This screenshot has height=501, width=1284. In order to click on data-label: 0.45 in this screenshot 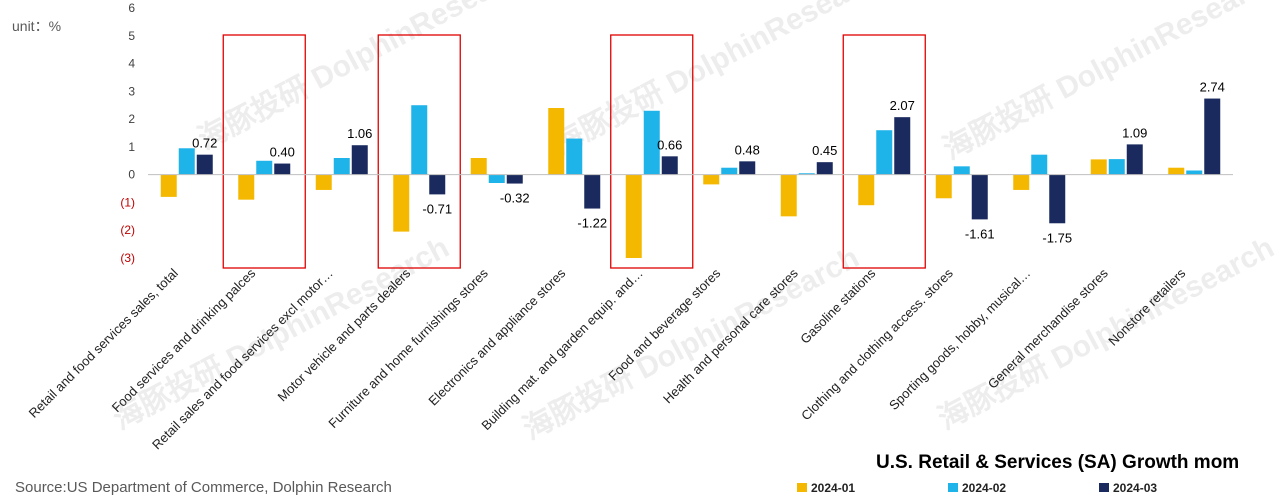, I will do `click(824, 150)`.